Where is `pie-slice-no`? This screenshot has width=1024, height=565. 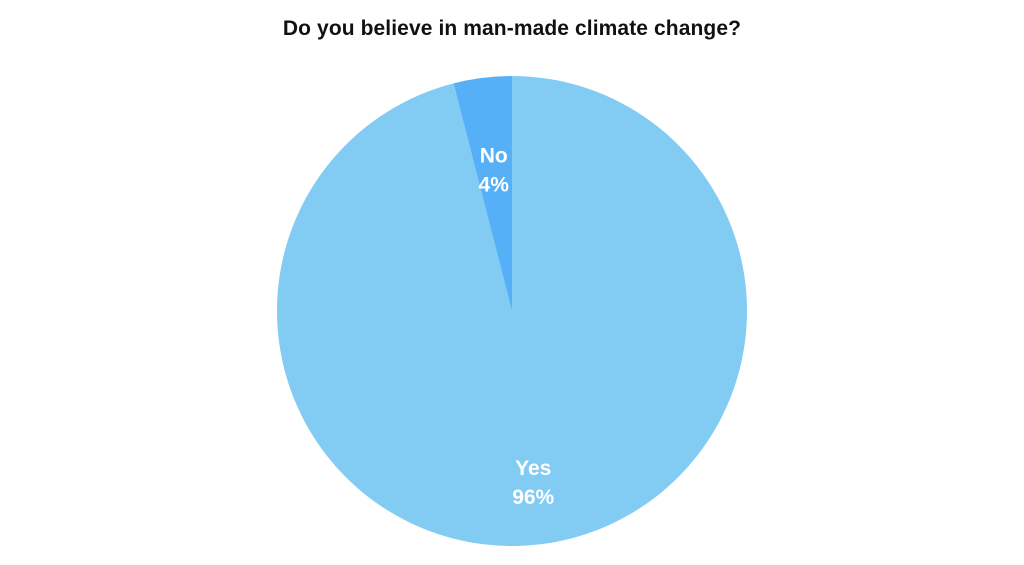 pie-slice-no is located at coordinates (482, 193).